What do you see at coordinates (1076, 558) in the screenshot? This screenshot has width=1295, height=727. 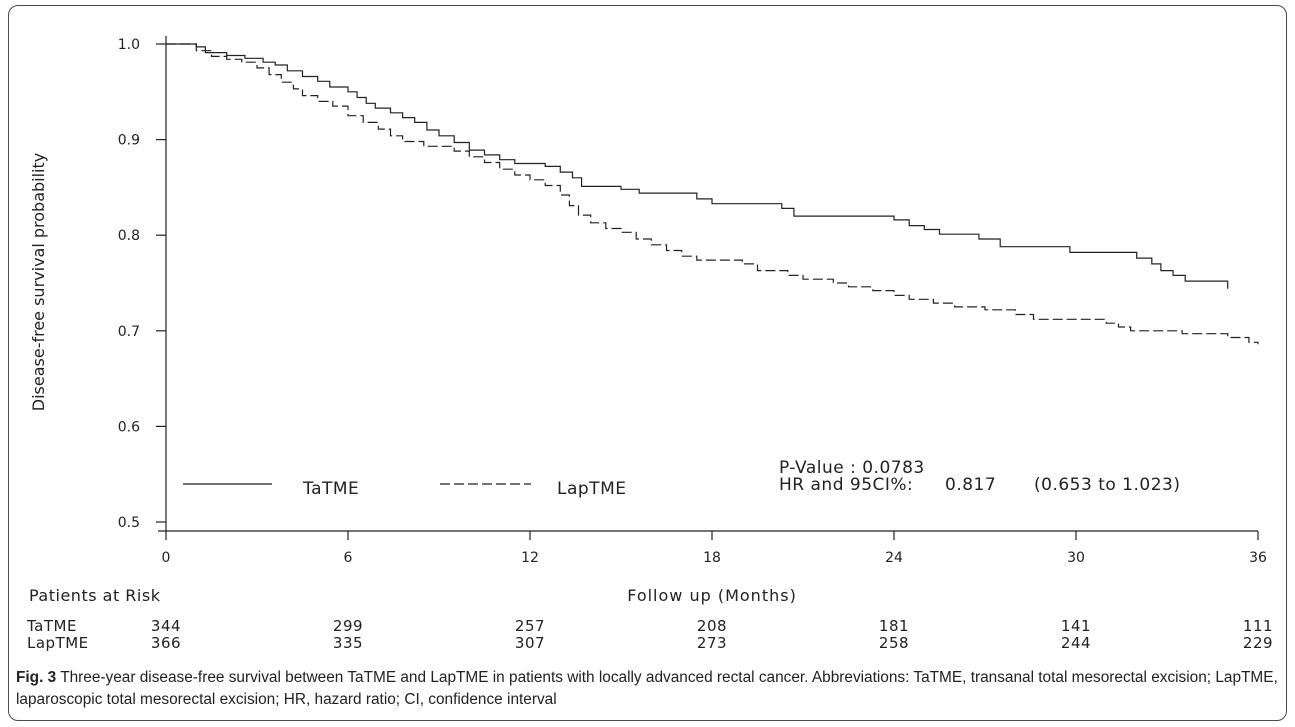 I see `x-tick-label: 30` at bounding box center [1076, 558].